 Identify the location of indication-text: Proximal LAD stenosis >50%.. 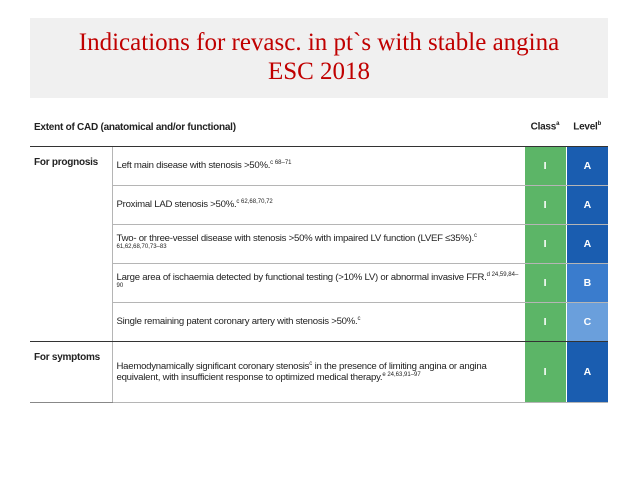
(176, 205).